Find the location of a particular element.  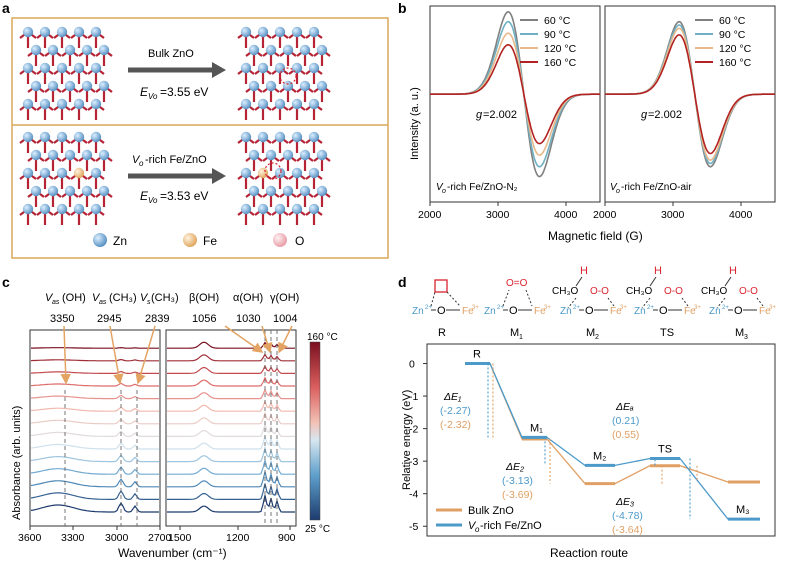

top-energy-value: =3.55 eV is located at coordinates (184, 92).